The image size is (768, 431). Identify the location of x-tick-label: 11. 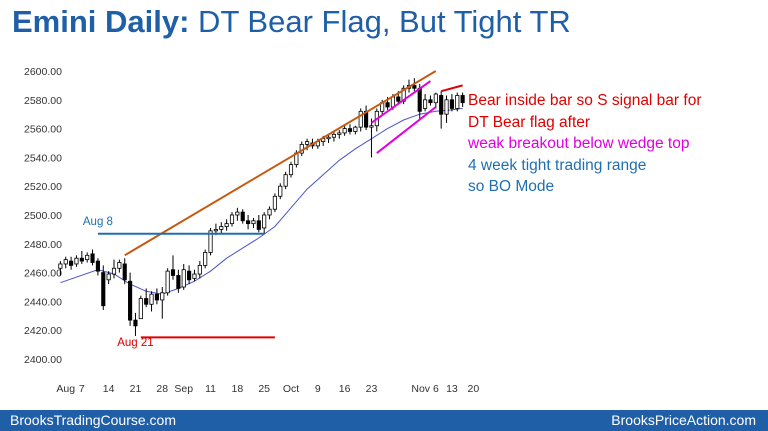
(210, 389).